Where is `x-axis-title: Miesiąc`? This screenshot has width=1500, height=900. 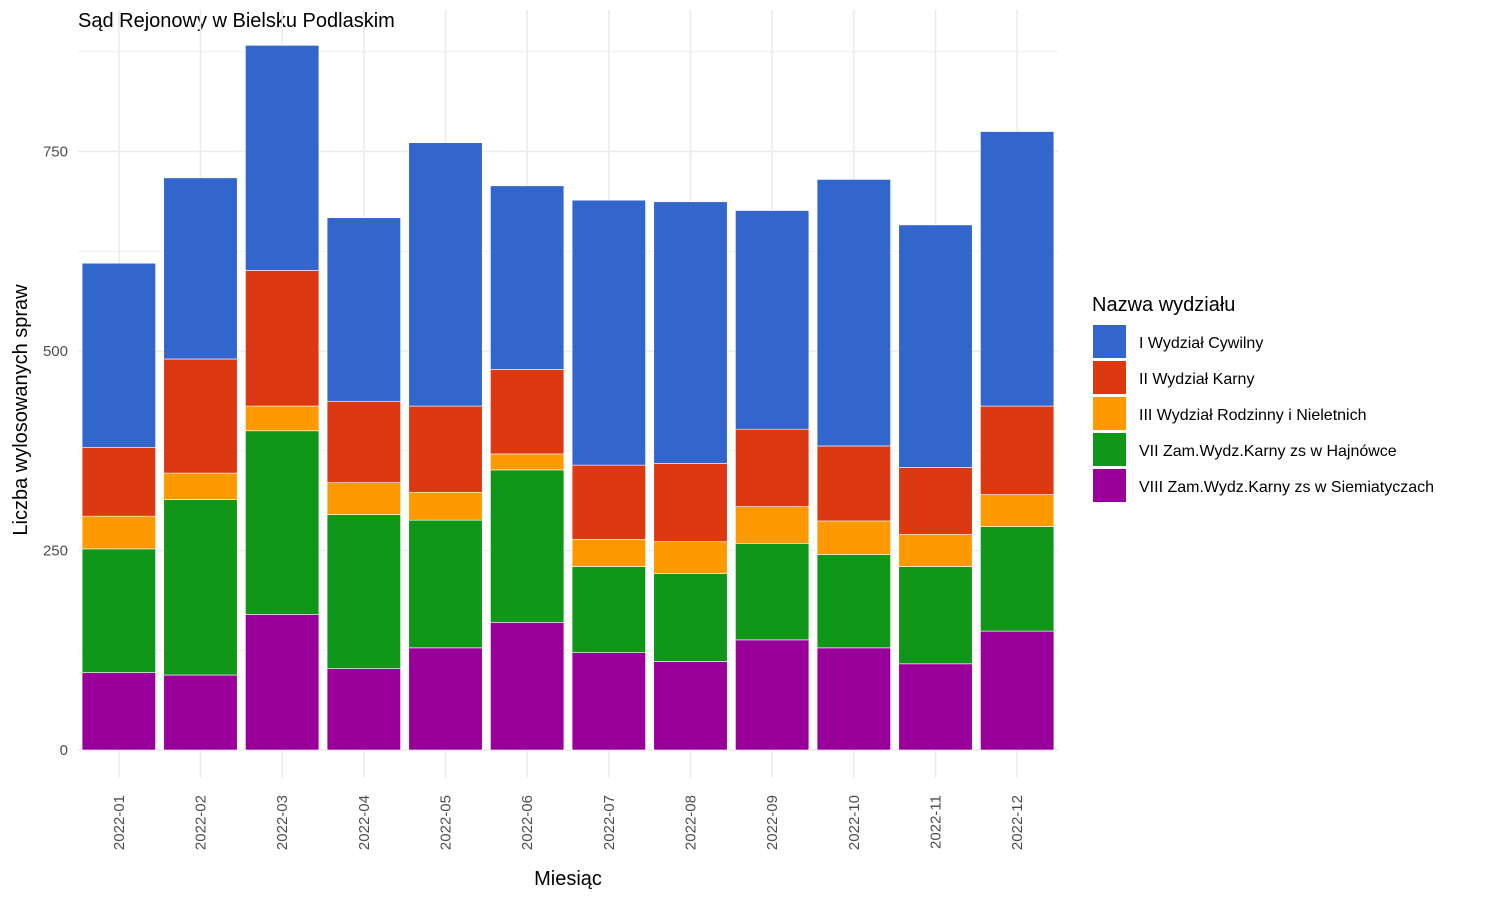
x-axis-title: Miesiąc is located at coordinates (568, 879).